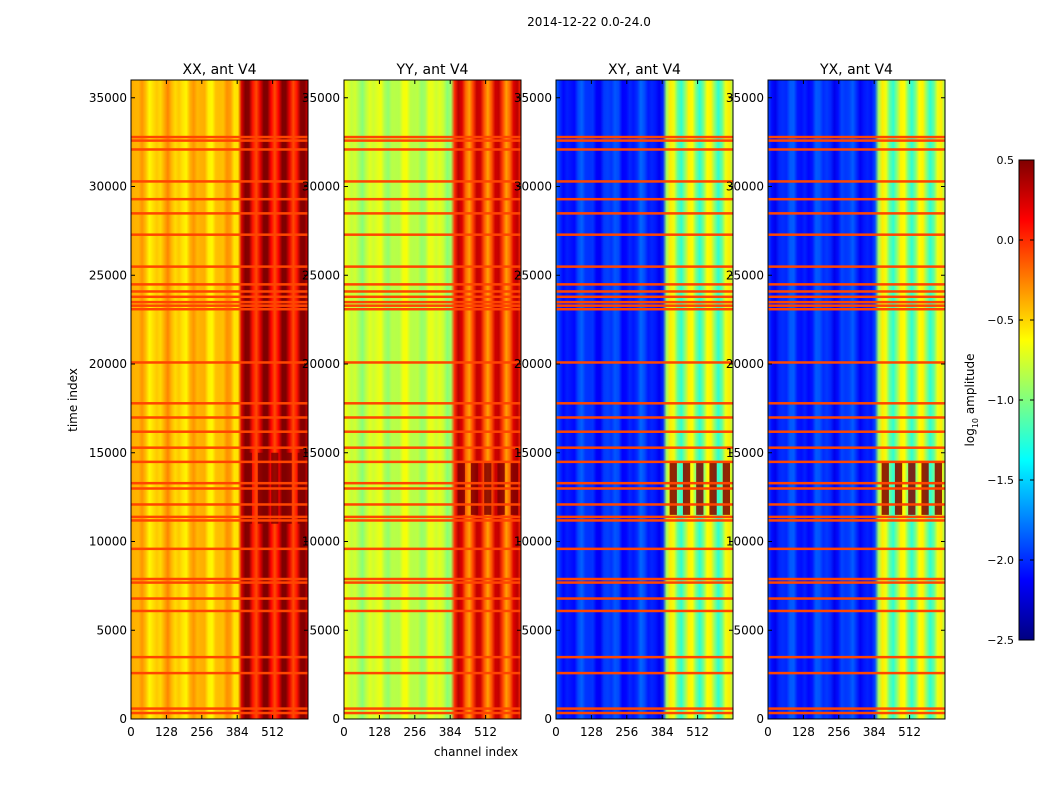  Describe the element at coordinates (970, 437) in the screenshot. I see `colorbar-label-base: log` at that location.